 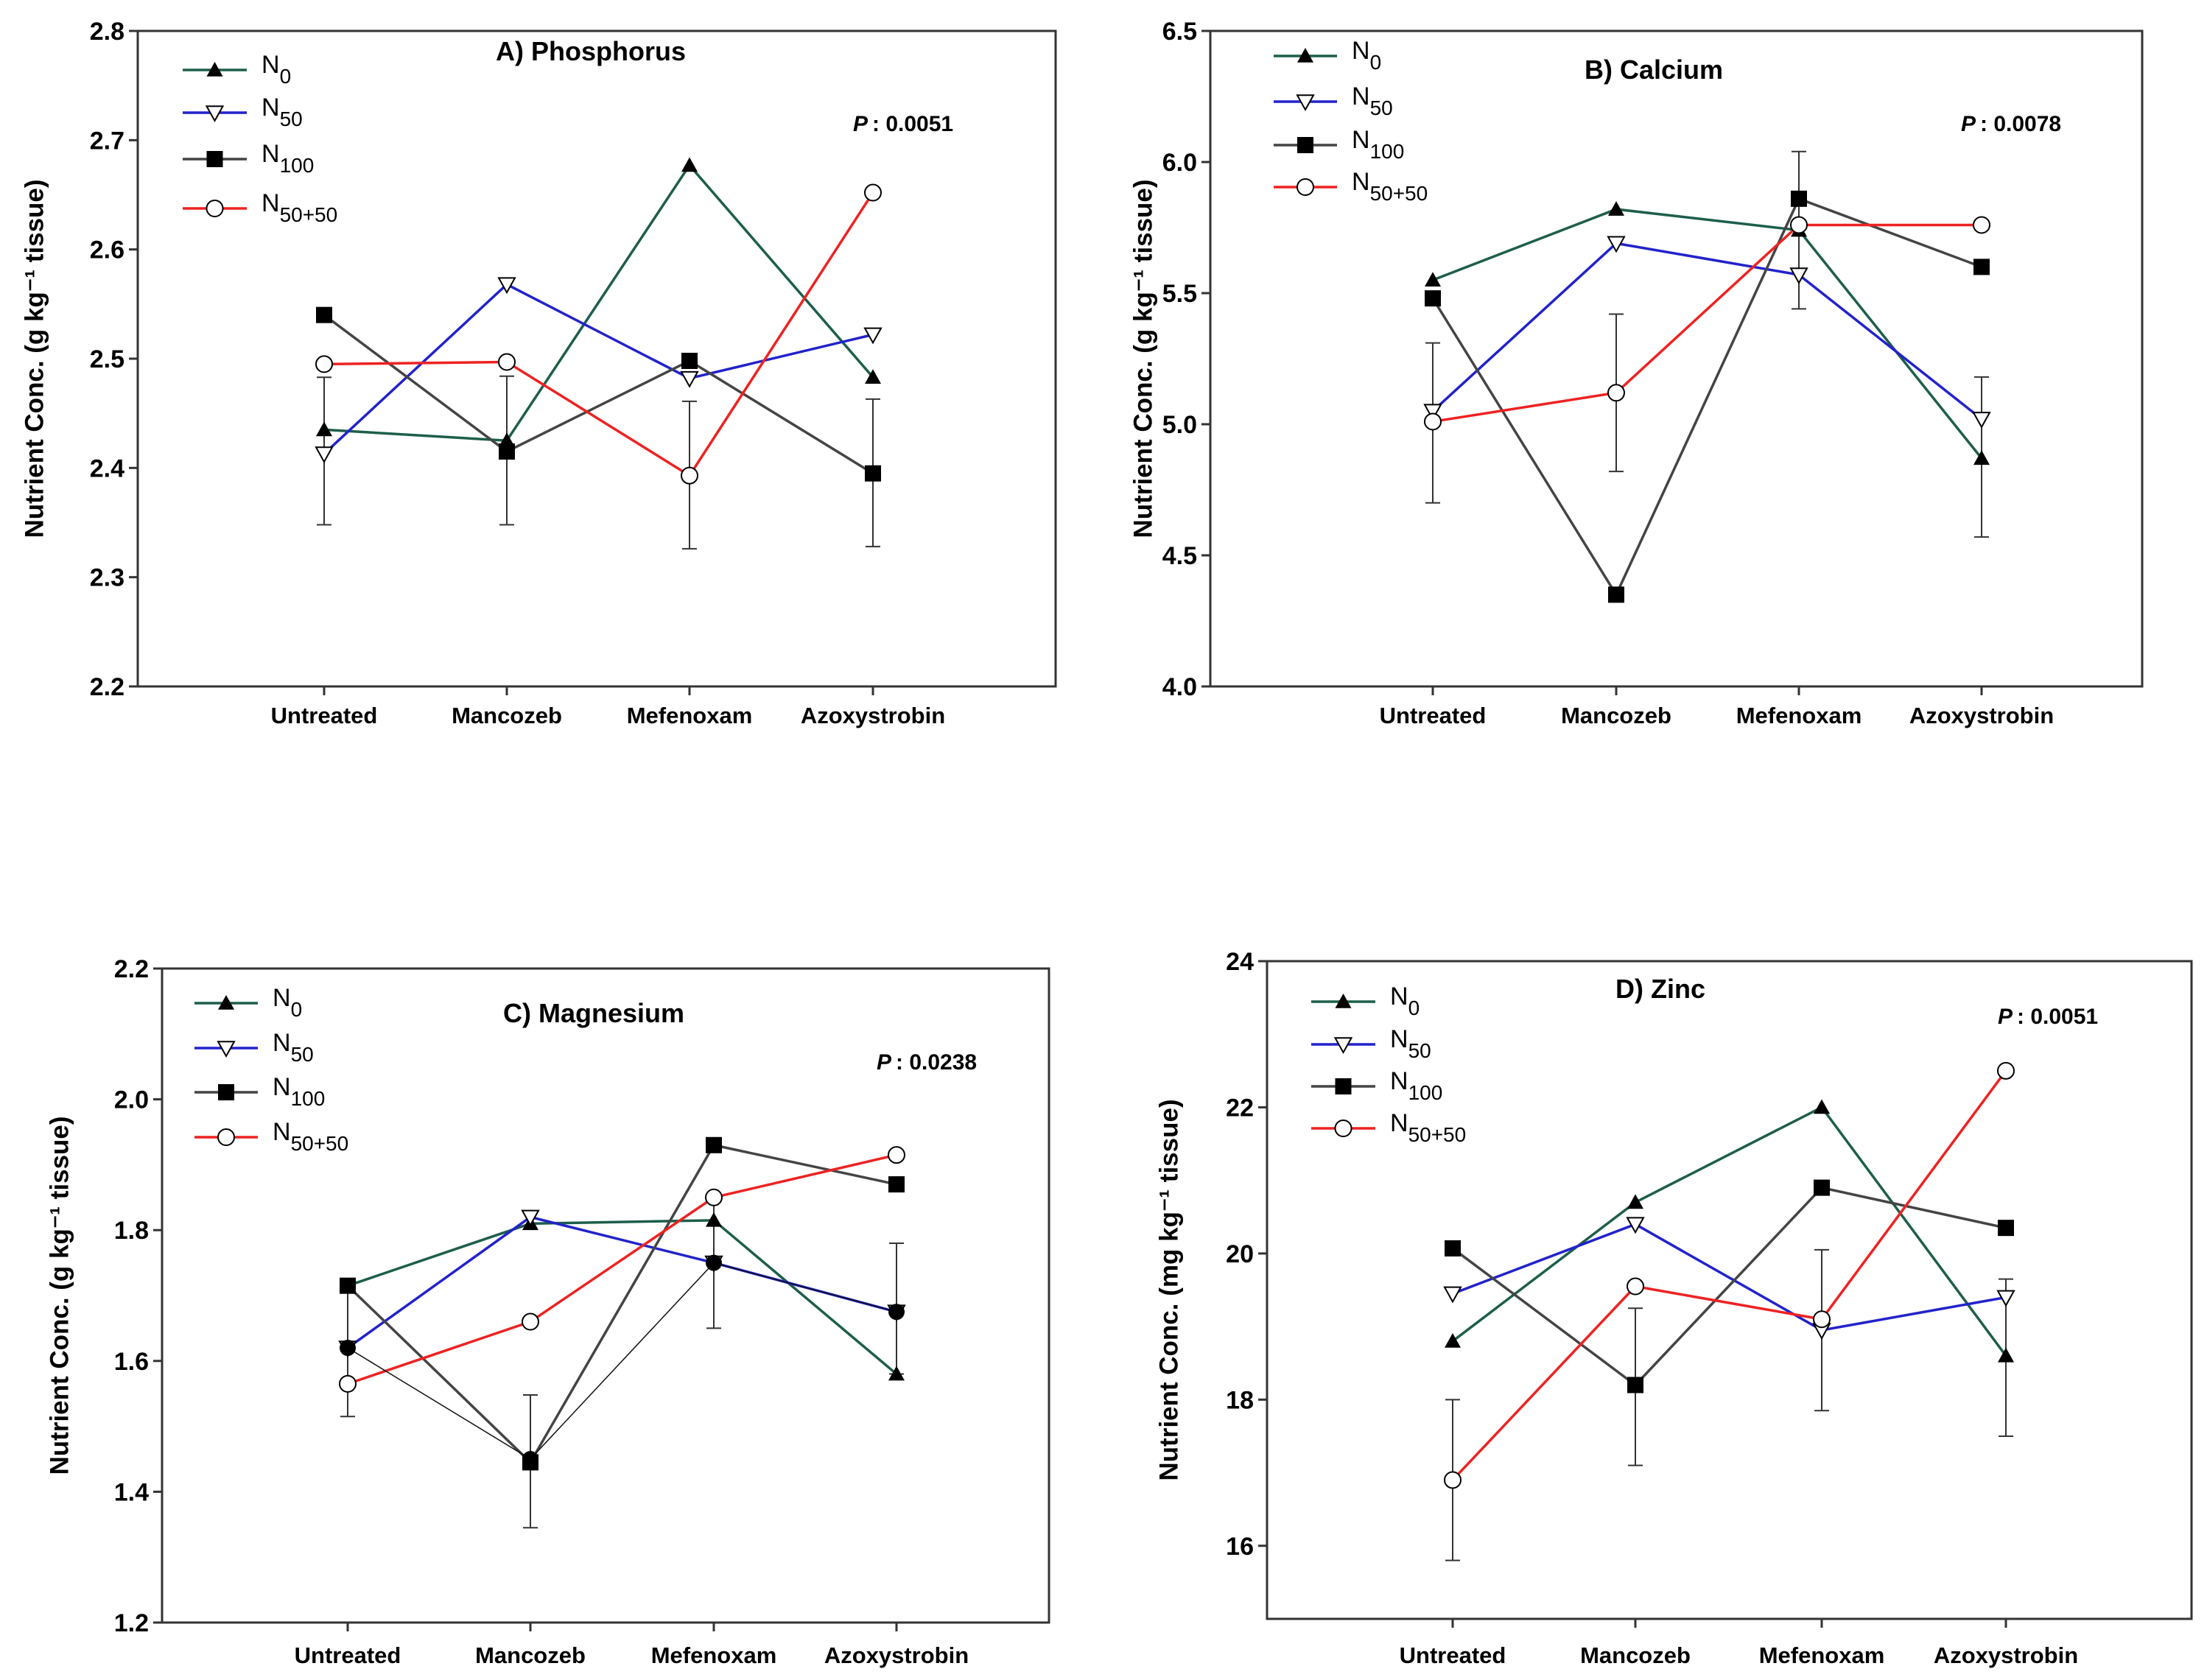 I want to click on y-axis-label: Nutrient Conc. (mg kg⁻¹ tissue), so click(x=1168, y=1290).